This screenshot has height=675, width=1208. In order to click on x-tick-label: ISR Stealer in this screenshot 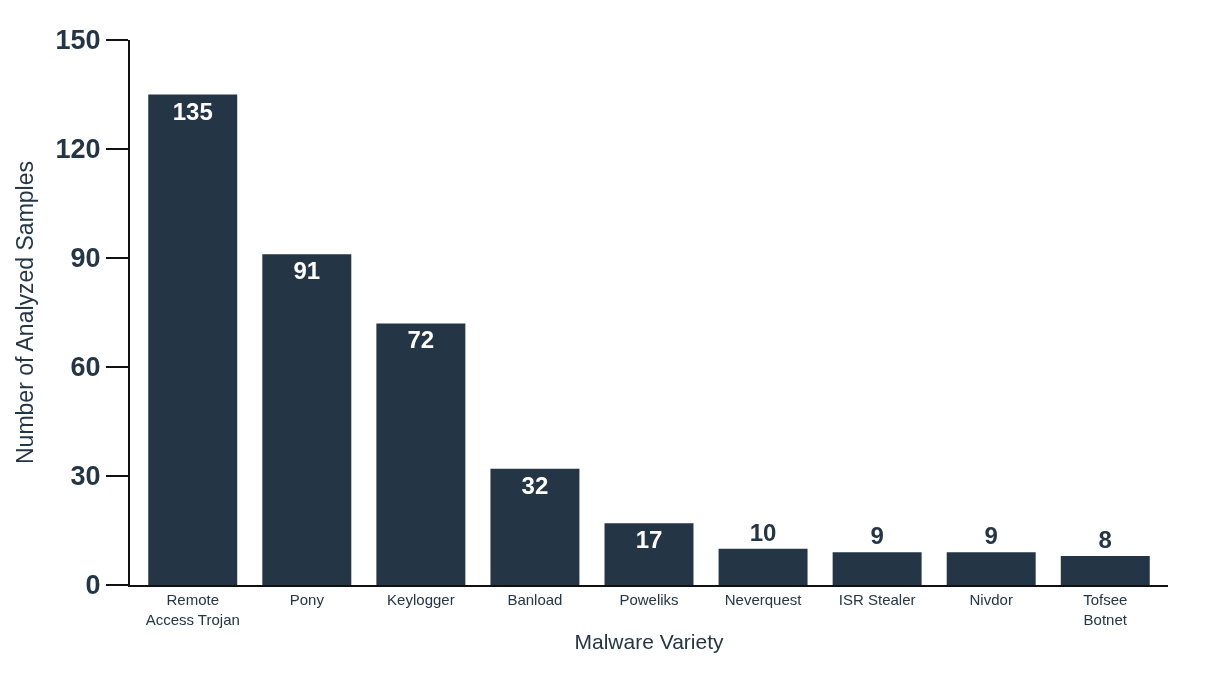, I will do `click(877, 599)`.